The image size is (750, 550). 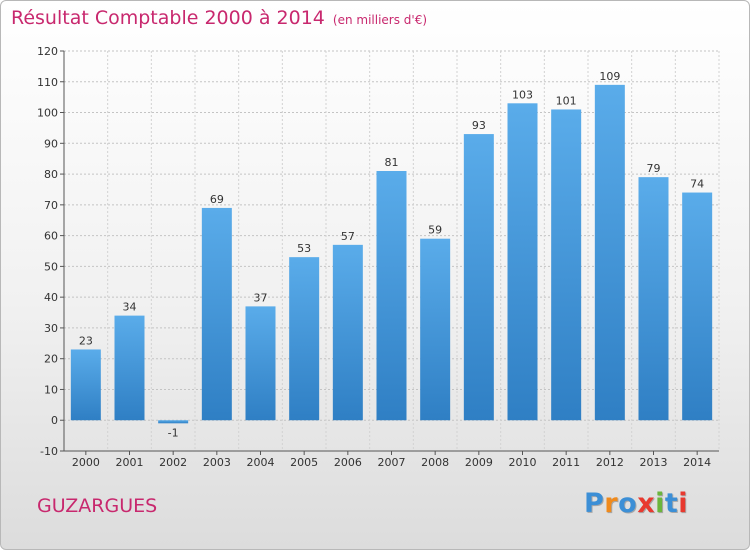 I want to click on data-label: 59, so click(x=435, y=230).